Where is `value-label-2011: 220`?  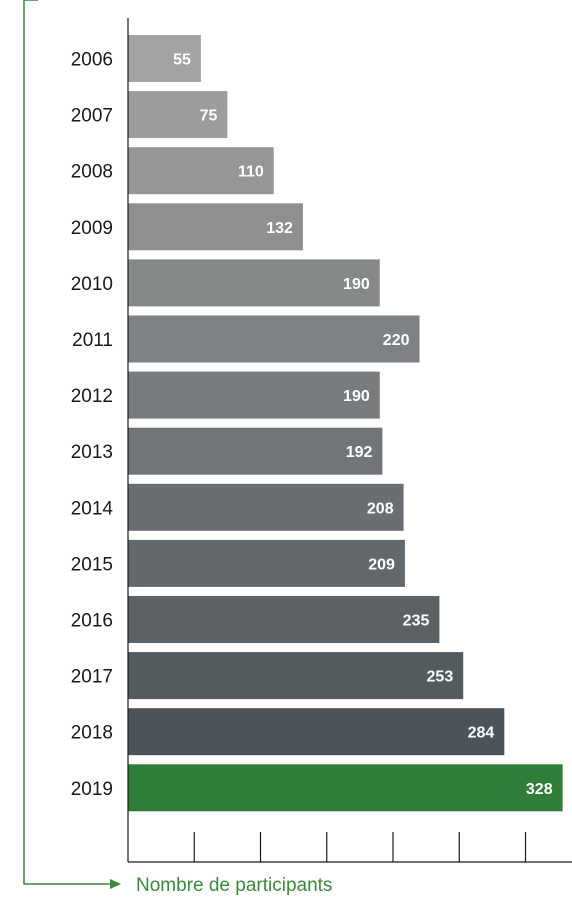 value-label-2011: 220 is located at coordinates (396, 340).